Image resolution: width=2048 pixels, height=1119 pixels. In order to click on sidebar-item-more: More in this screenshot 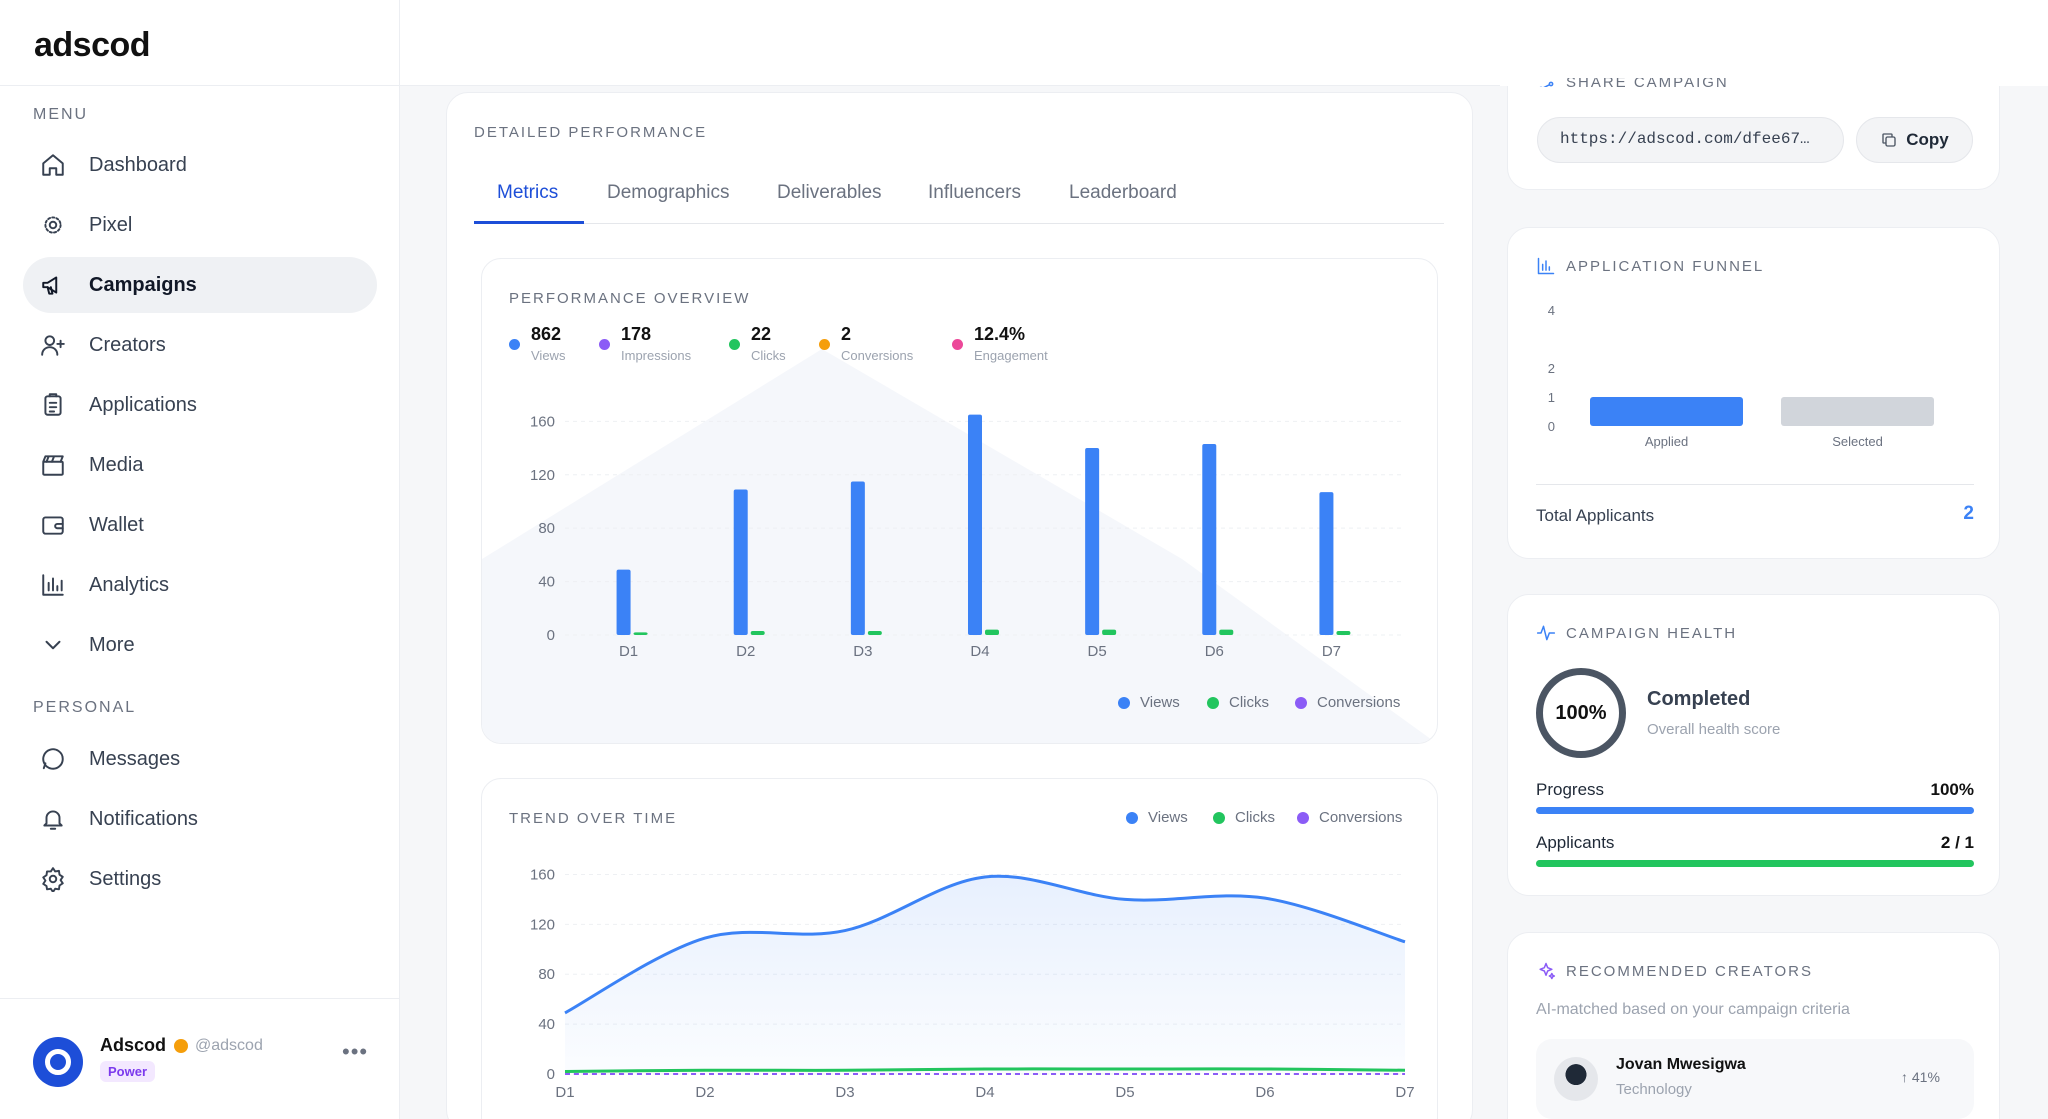, I will do `click(200, 645)`.